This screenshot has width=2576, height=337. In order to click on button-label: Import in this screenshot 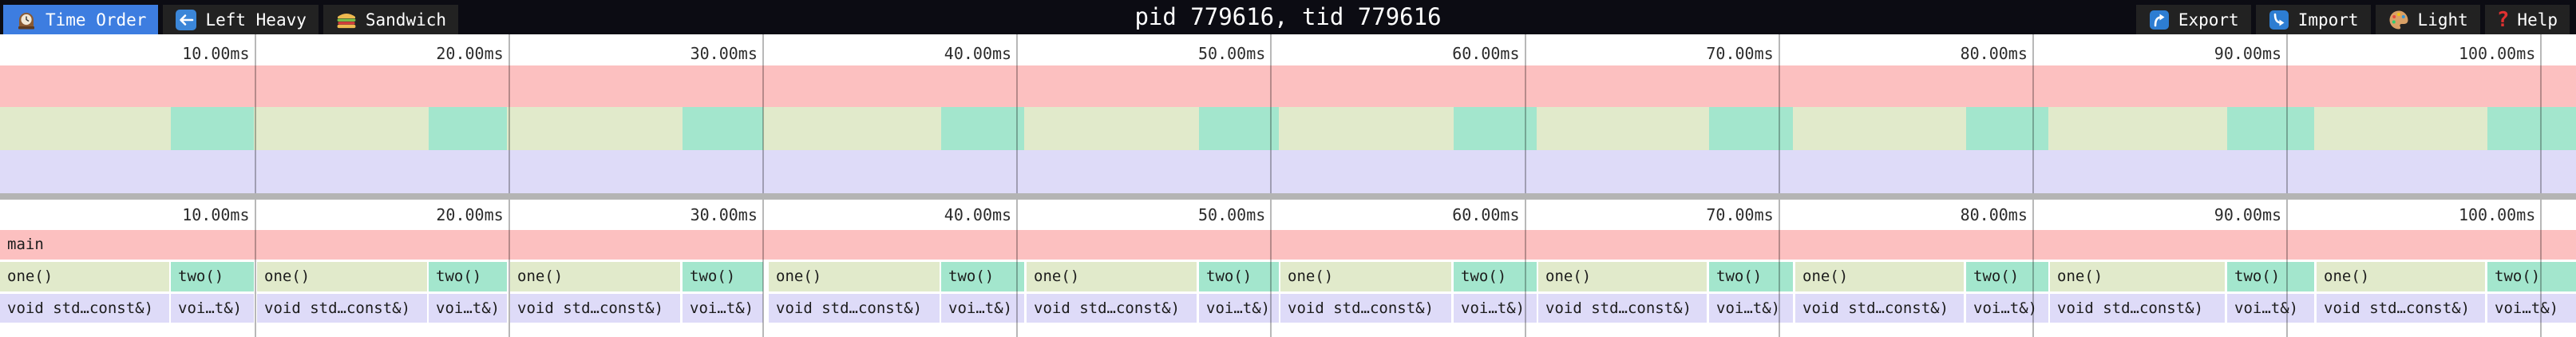, I will do `click(2328, 20)`.